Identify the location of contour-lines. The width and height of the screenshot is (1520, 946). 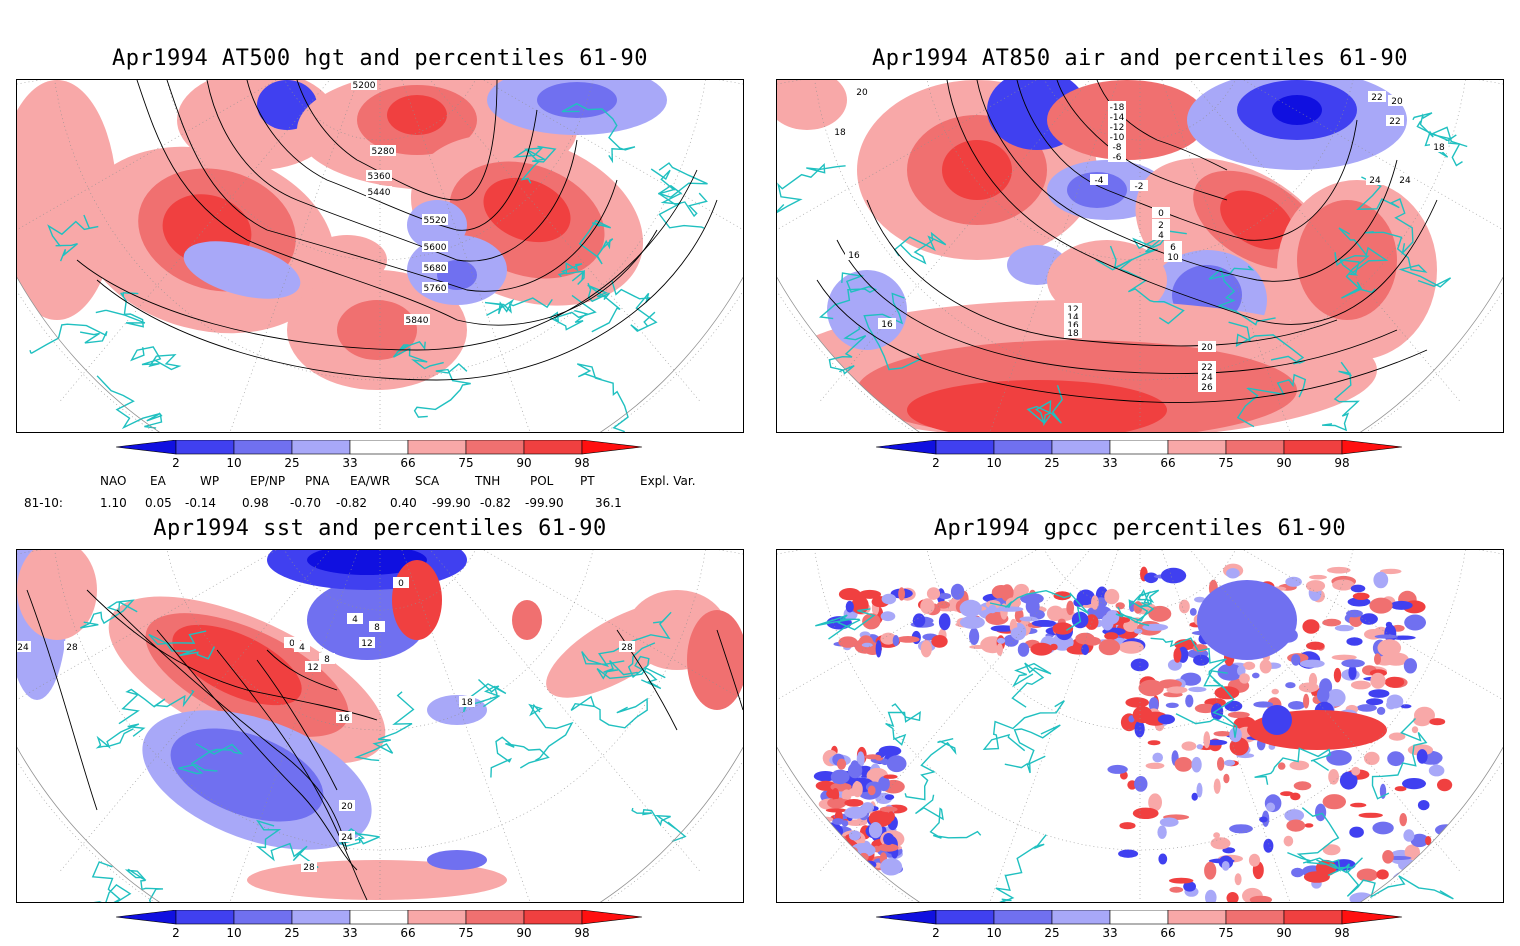
(397, 230).